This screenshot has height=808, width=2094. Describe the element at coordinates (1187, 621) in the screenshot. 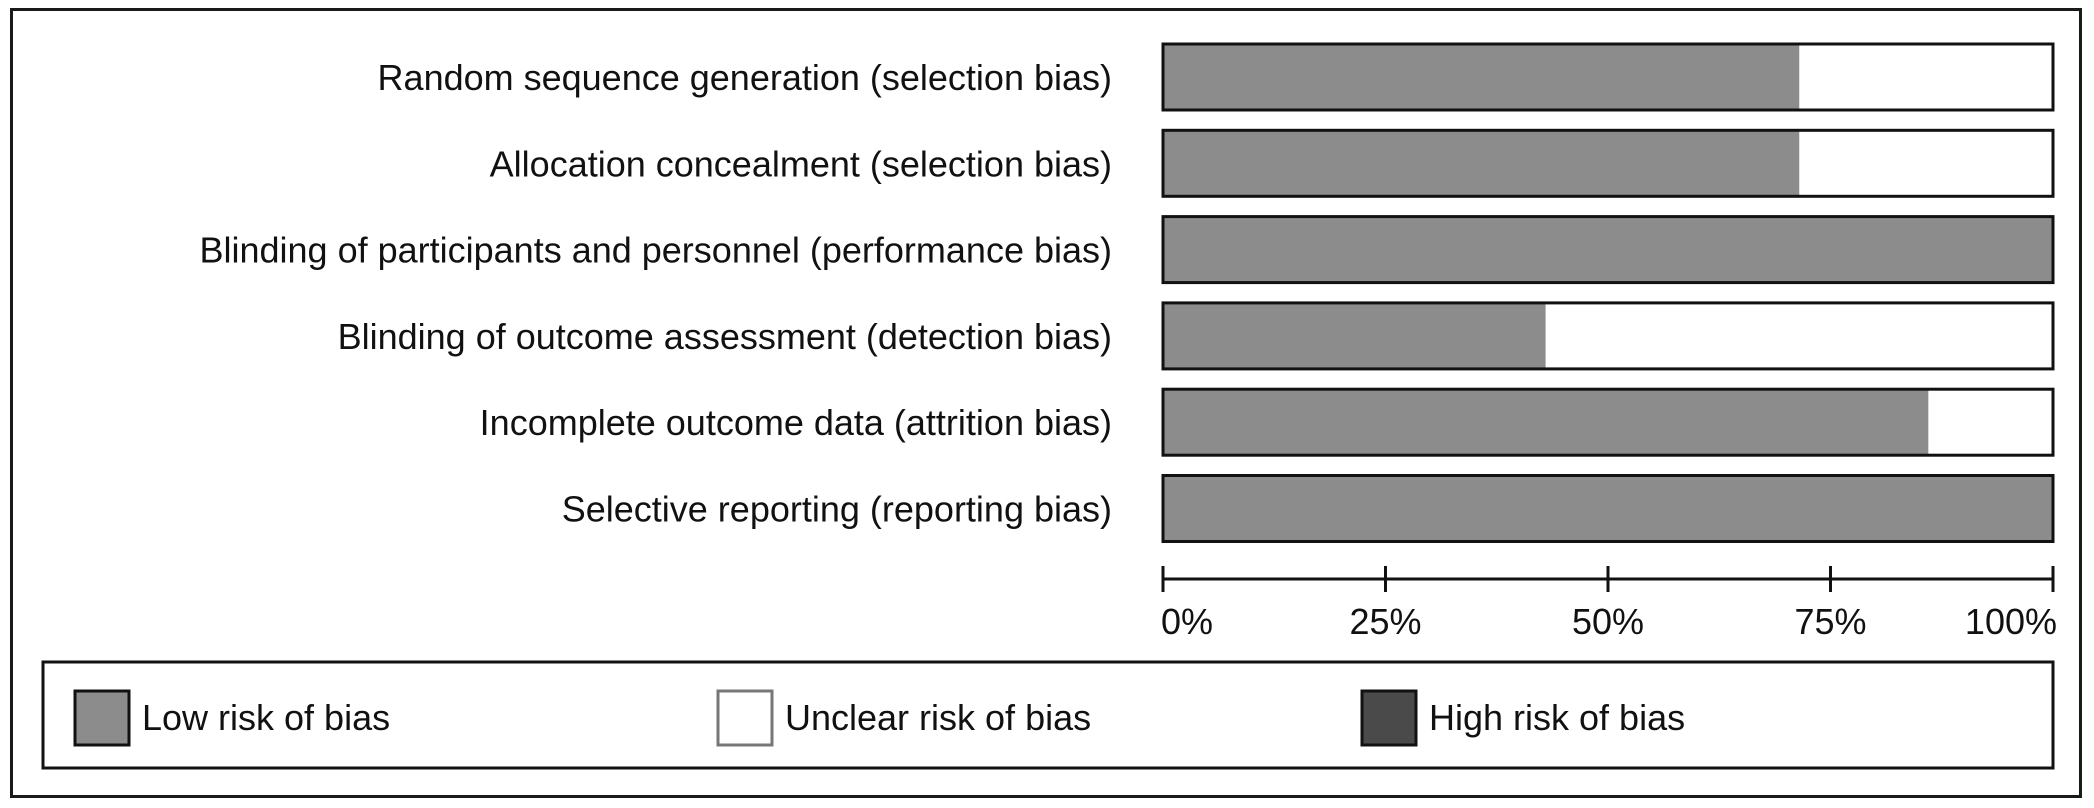

I see `x-tick-label: 0%` at that location.